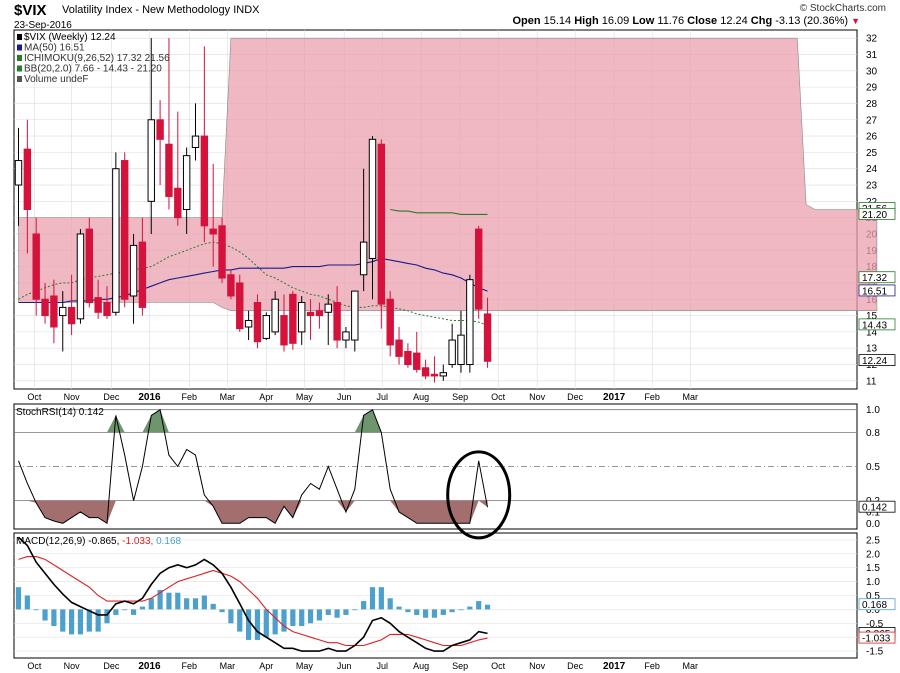  What do you see at coordinates (34, 666) in the screenshot?
I see `x-axis-month-label-bottom: Oct` at bounding box center [34, 666].